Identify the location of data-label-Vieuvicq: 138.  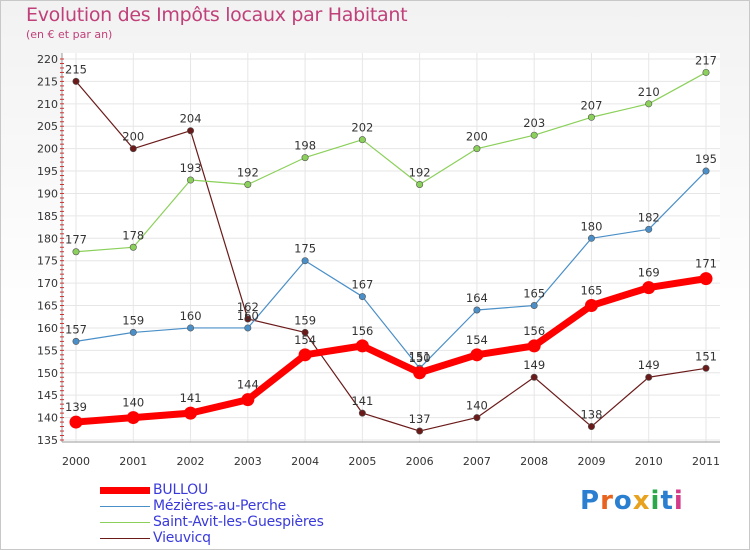
(591, 415).